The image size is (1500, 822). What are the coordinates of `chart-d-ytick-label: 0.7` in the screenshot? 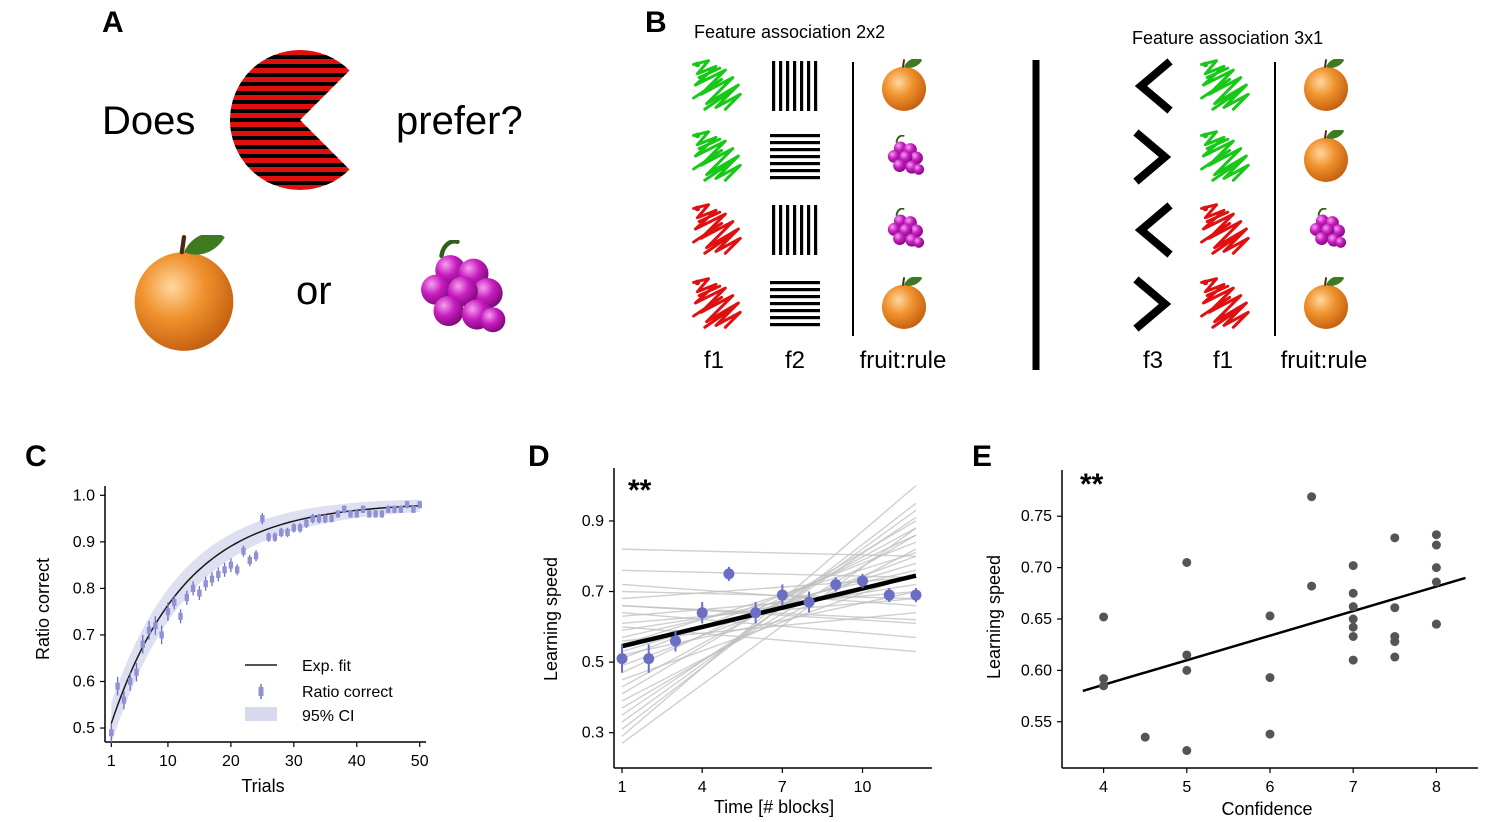 It's located at (593, 592).